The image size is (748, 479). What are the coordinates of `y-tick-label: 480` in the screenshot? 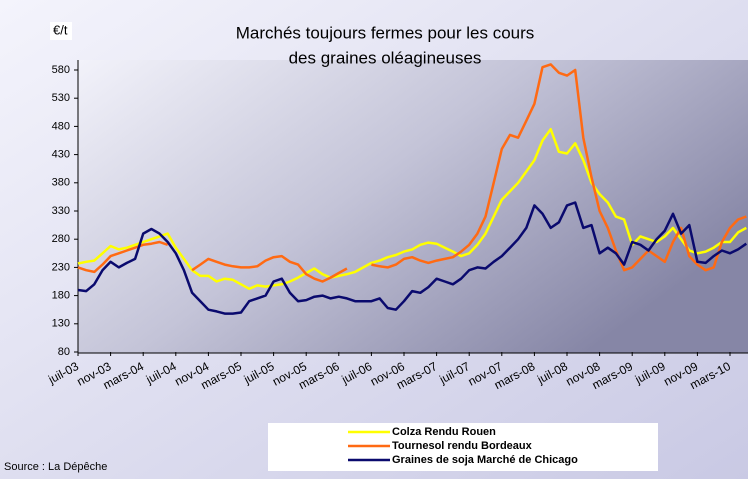 It's located at (61, 126).